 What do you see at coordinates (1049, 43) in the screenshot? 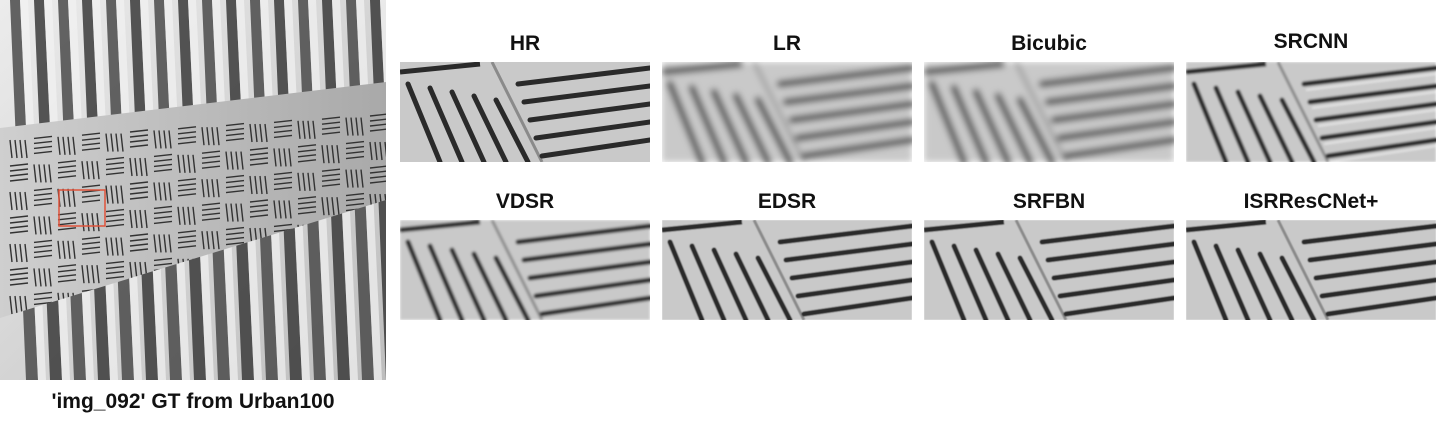
I see `panel-label-bicubic: Bicubic` at bounding box center [1049, 43].